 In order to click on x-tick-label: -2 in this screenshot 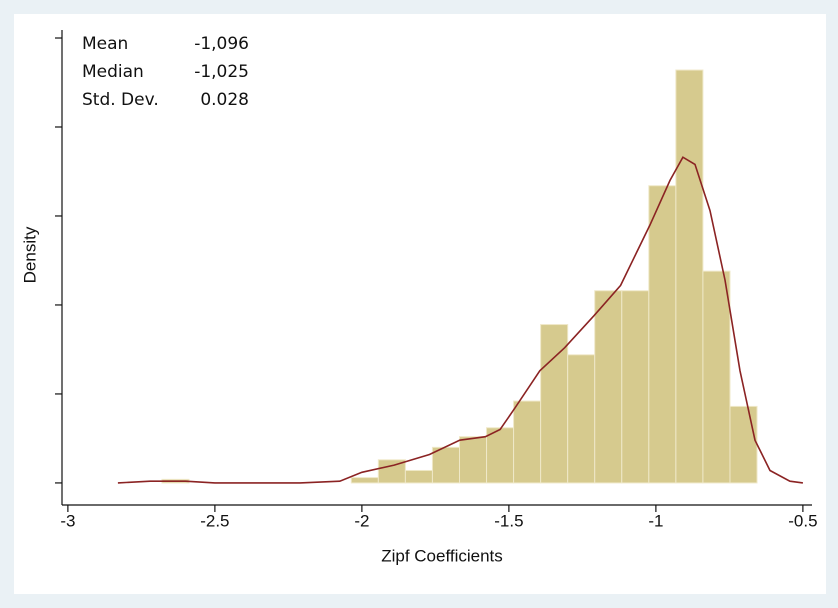, I will do `click(361, 520)`.